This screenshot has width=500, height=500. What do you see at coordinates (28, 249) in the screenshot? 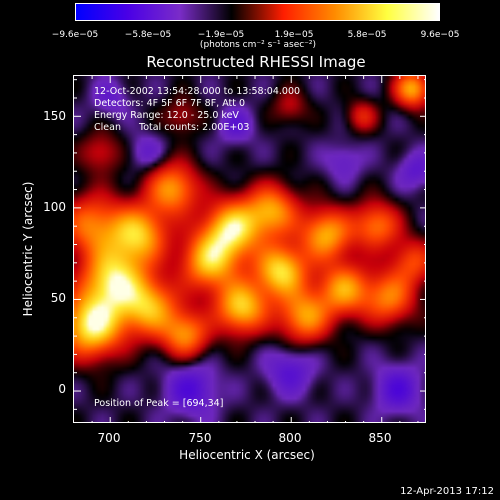
I see `y-axis-label: Heliocentric Y (arcsec)` at bounding box center [28, 249].